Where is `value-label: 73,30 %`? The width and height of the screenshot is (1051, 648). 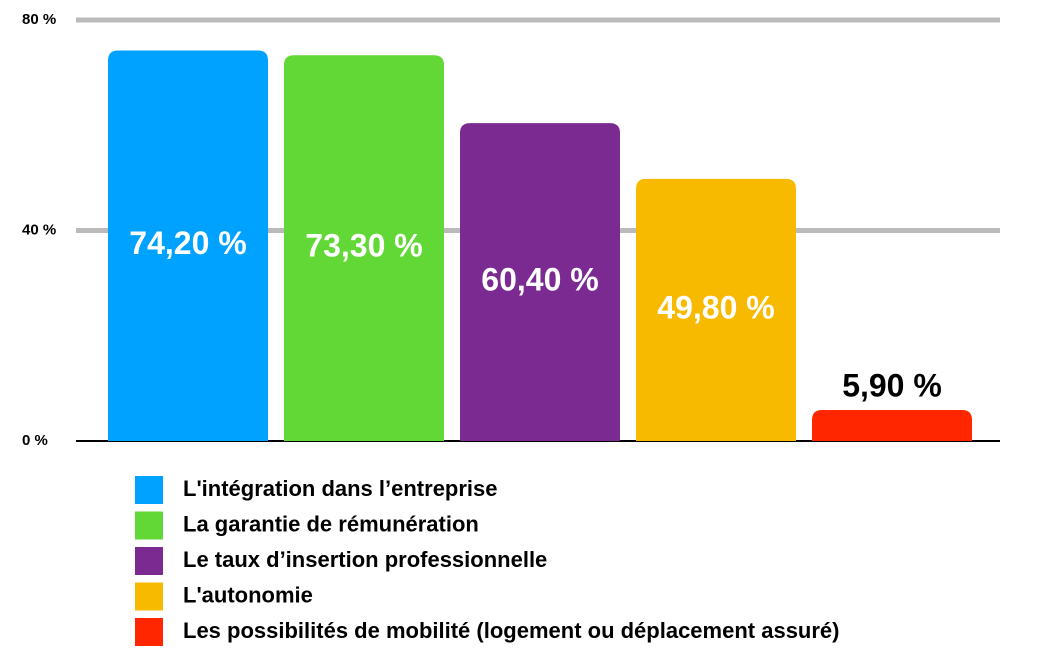
value-label: 73,30 % is located at coordinates (363, 246).